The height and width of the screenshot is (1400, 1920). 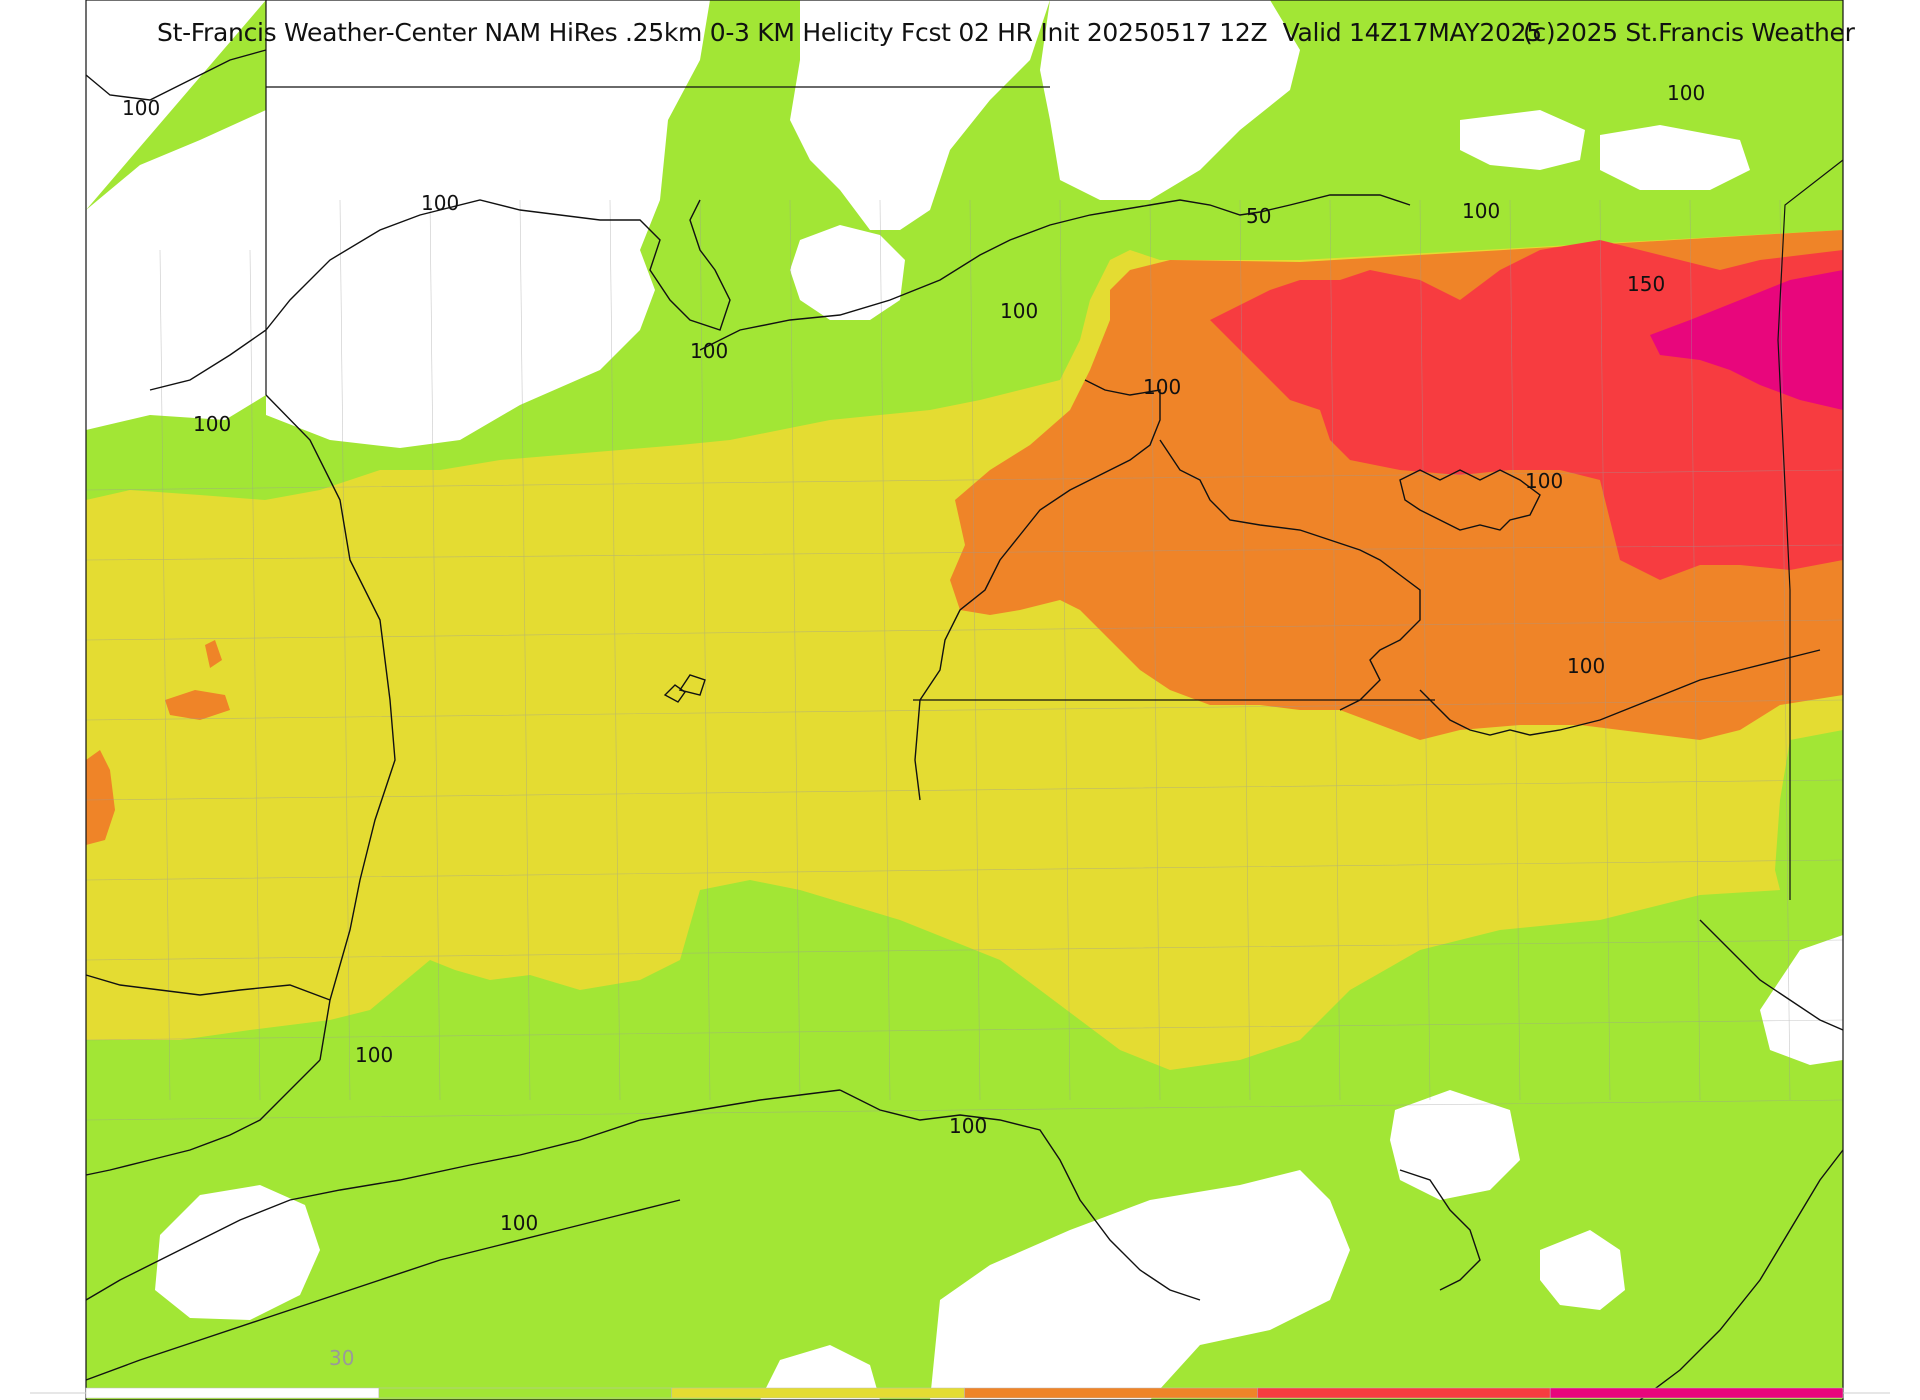 What do you see at coordinates (342, 1358) in the screenshot?
I see `colorbar-label: 30` at bounding box center [342, 1358].